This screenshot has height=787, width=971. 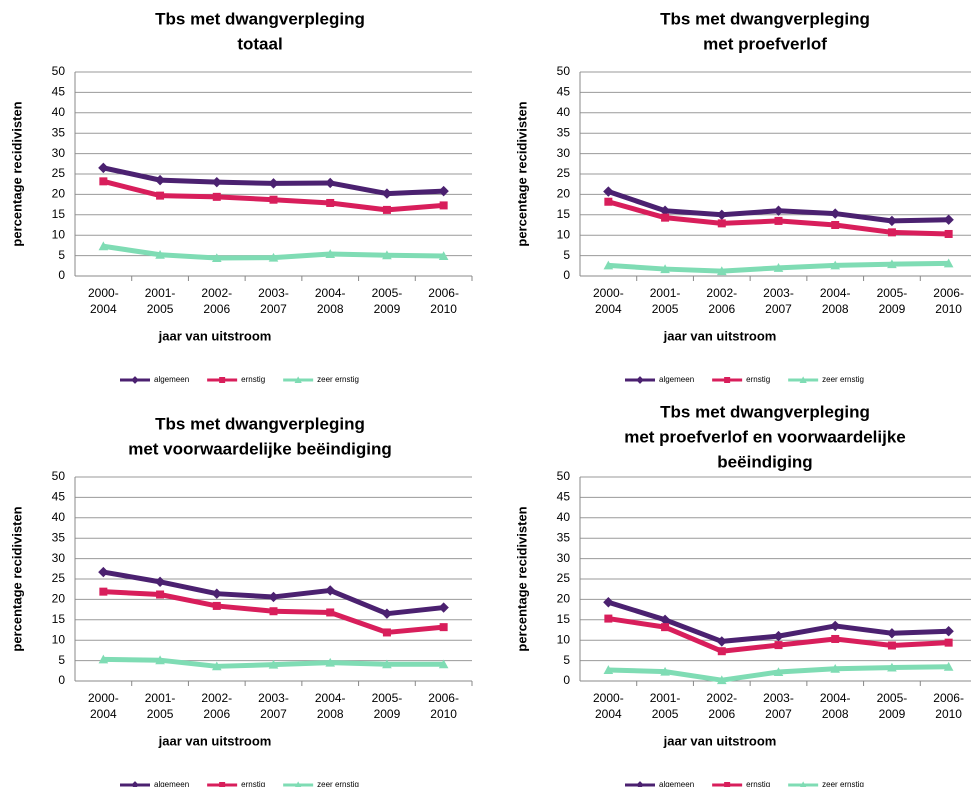 I want to click on y-tick-label: 35, so click(x=564, y=537).